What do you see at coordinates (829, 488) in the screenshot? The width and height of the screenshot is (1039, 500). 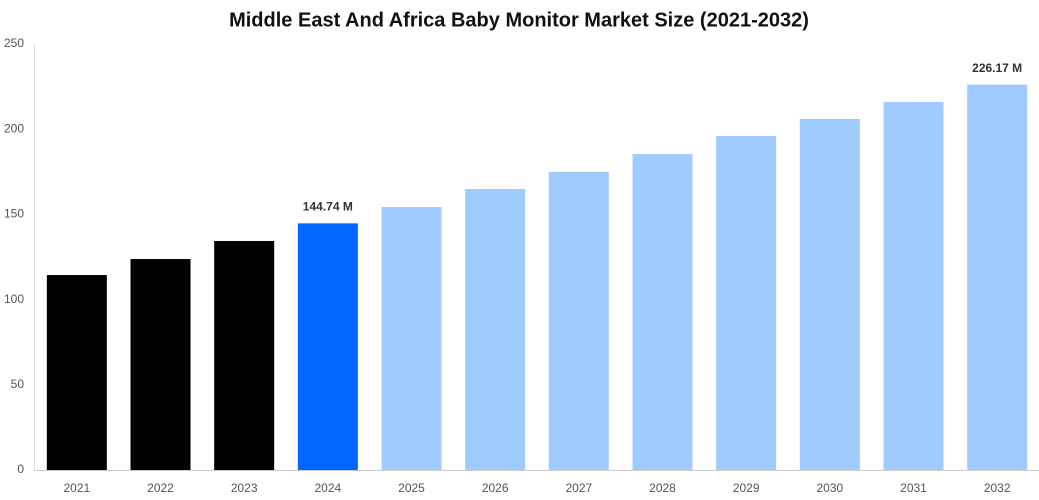 I see `x-tick-label: 2030` at bounding box center [829, 488].